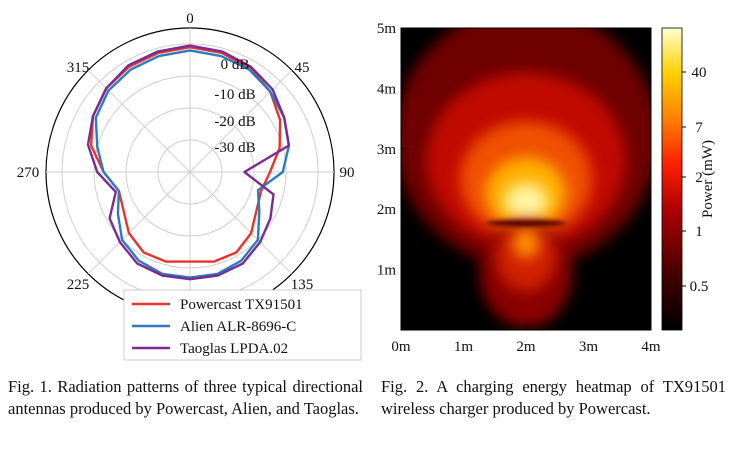 This screenshot has width=733, height=464. I want to click on y-tick-label: 5m, so click(387, 29).